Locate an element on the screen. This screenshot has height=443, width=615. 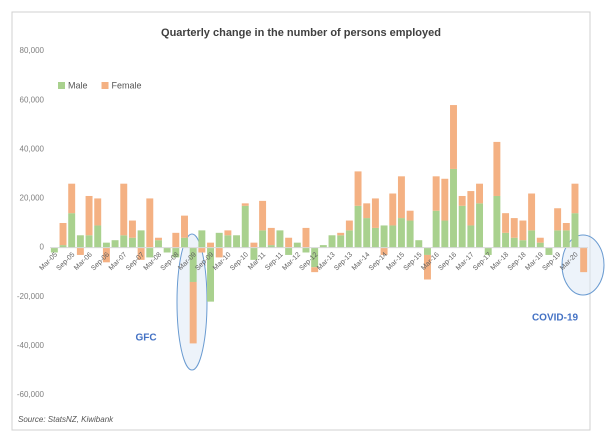
y-tick-label: 20,000 is located at coordinates (32, 198).